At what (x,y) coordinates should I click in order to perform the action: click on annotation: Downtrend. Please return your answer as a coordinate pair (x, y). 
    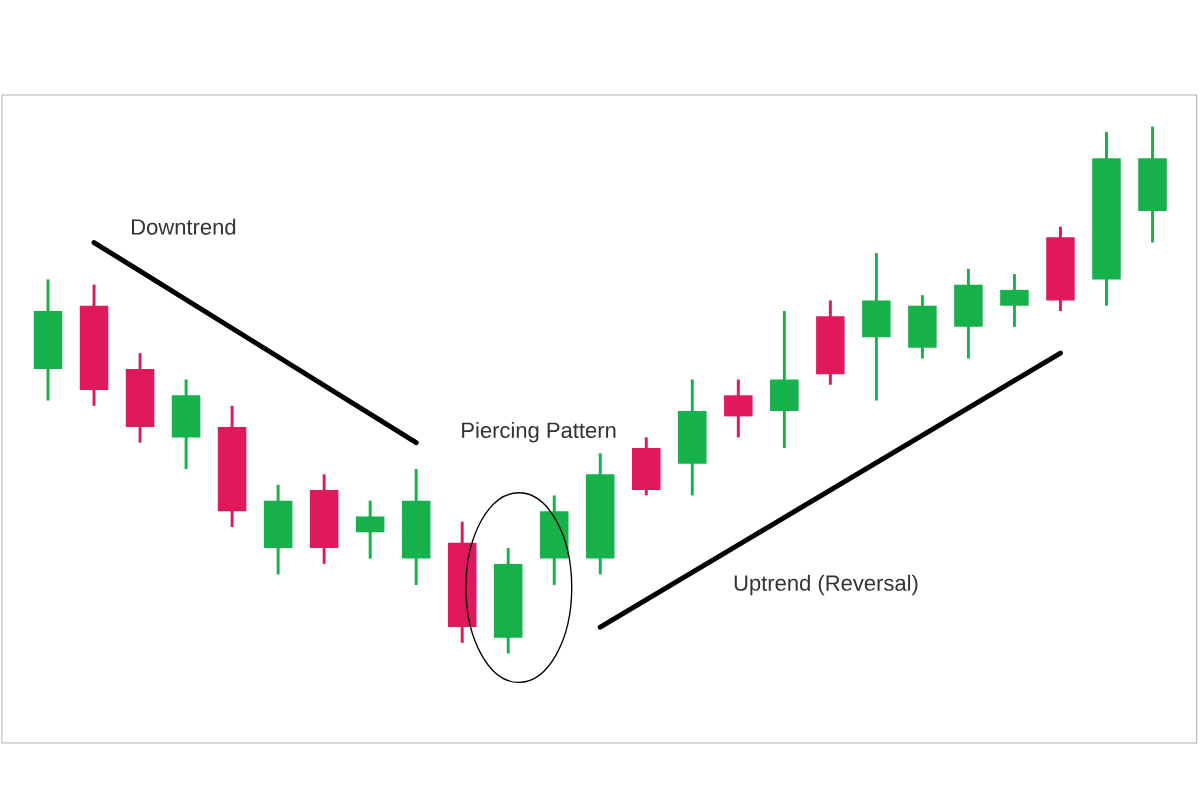
    Looking at the image, I should click on (184, 226).